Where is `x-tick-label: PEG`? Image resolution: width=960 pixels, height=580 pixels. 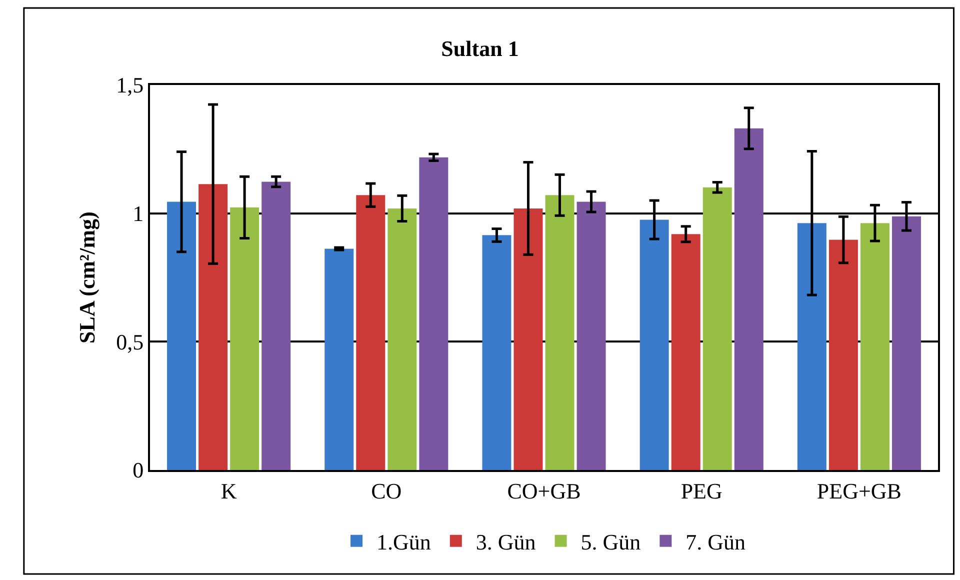 x-tick-label: PEG is located at coordinates (701, 491).